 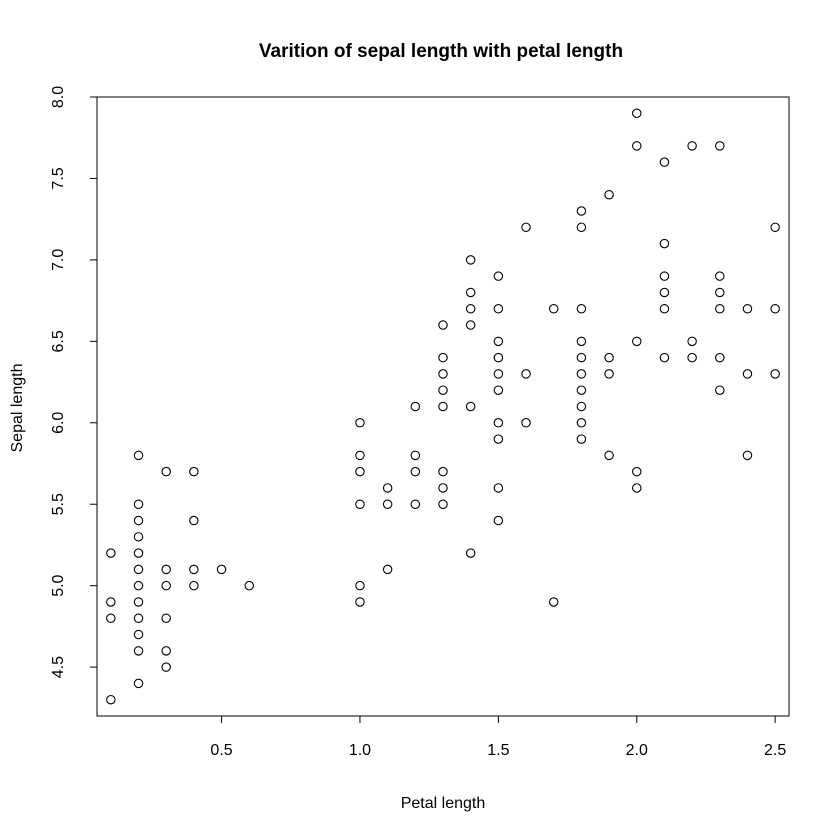 What do you see at coordinates (360, 750) in the screenshot?
I see `x-tick-label: 1.0` at bounding box center [360, 750].